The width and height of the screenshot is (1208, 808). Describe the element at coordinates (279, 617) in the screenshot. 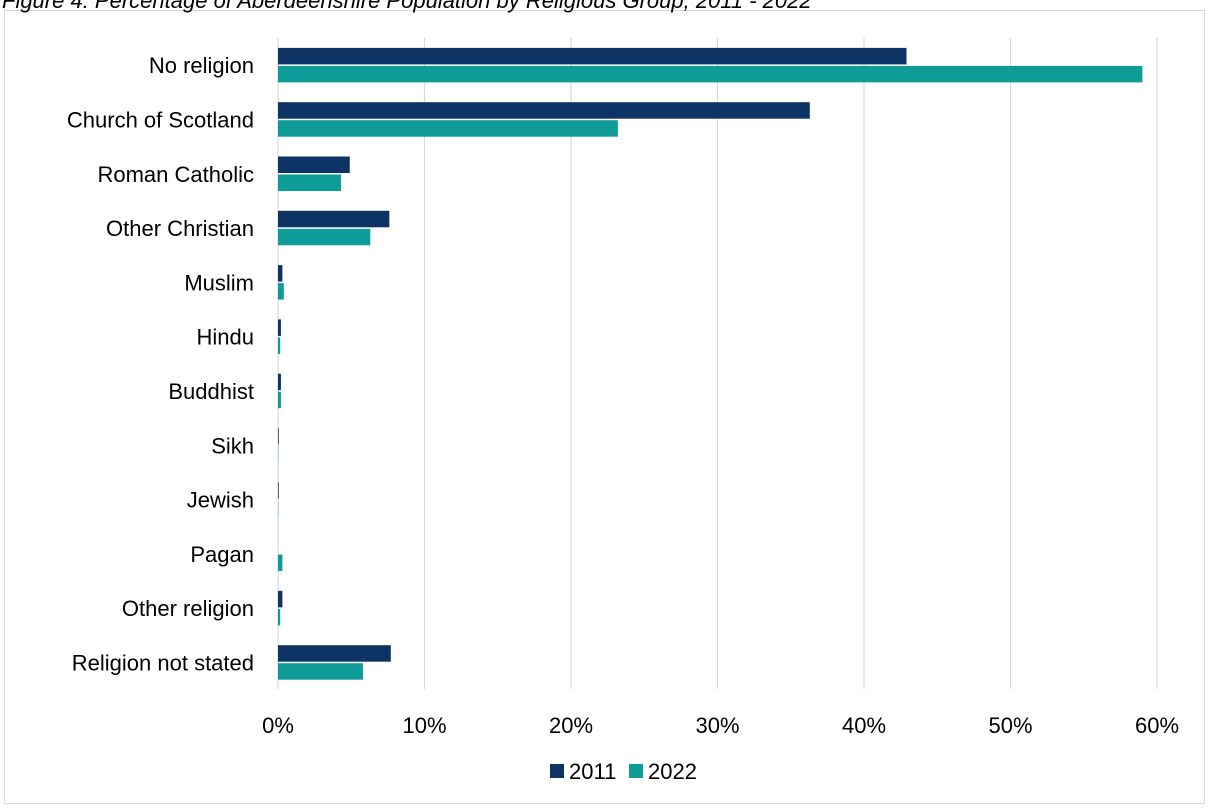

I see `bar-2022-other-religion` at that location.